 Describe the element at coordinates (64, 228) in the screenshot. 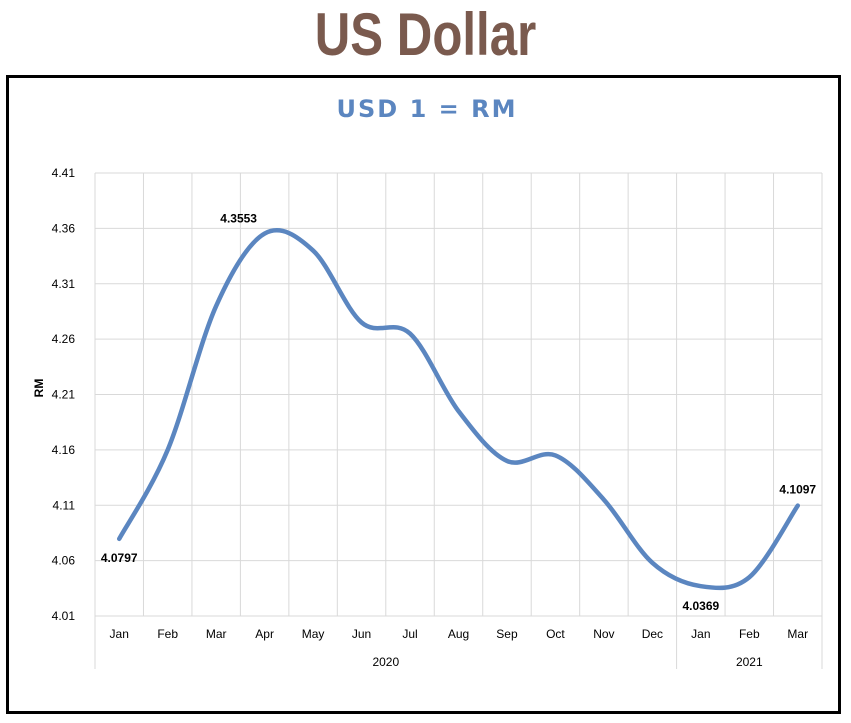

I see `y-tick-label: 4.36` at that location.